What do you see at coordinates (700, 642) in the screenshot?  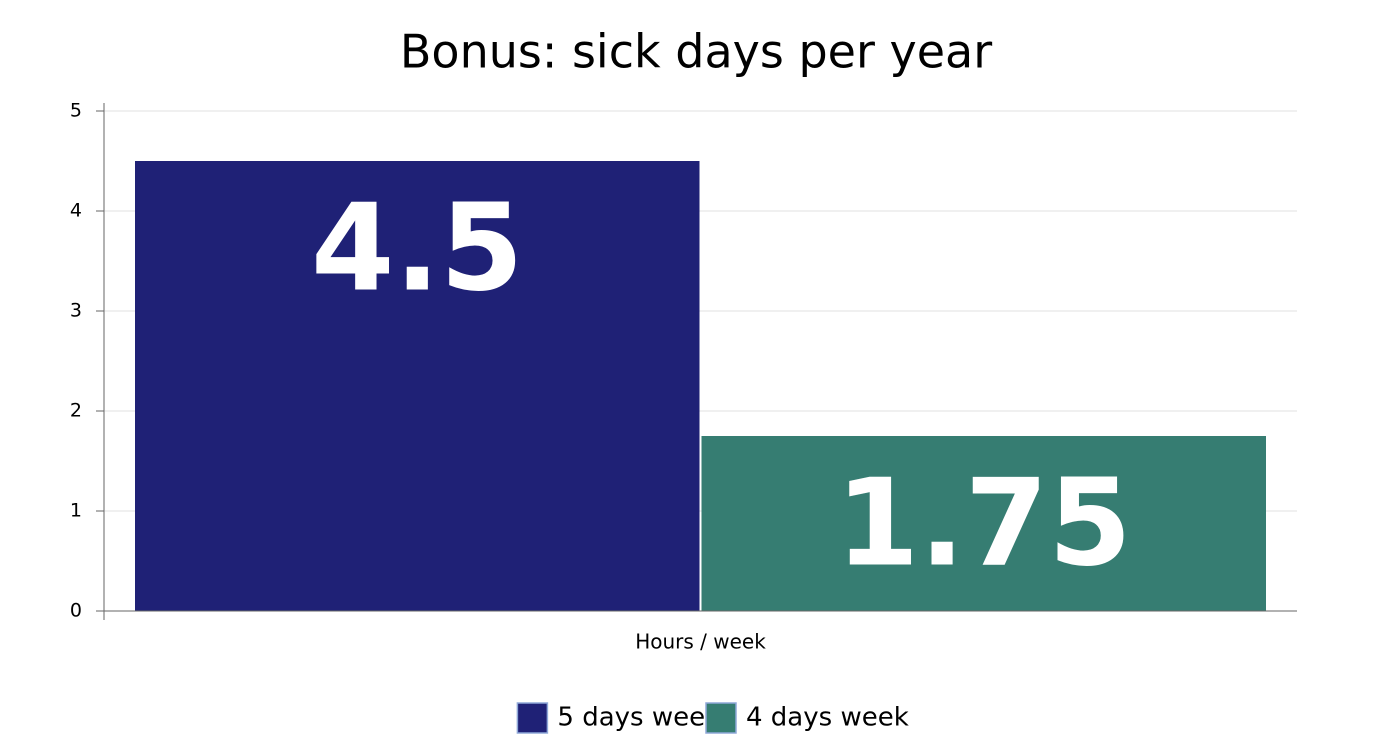 I see `x-tick-label: Hours / week` at bounding box center [700, 642].